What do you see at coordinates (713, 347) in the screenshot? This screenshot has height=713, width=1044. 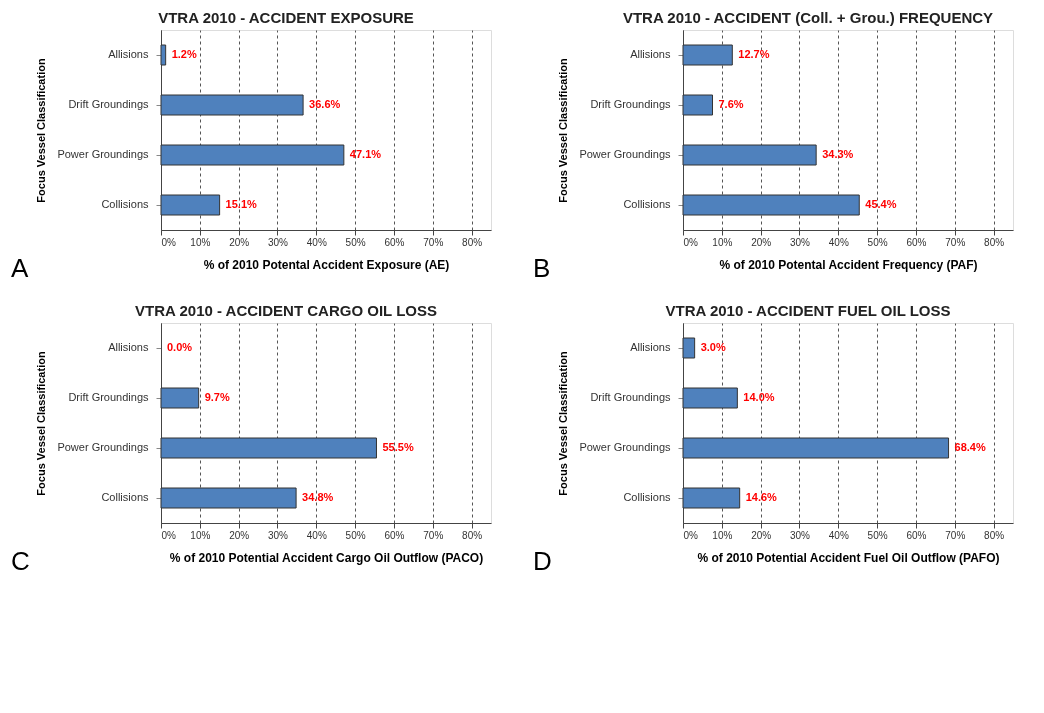 I see `data-label: 3.0%` at bounding box center [713, 347].